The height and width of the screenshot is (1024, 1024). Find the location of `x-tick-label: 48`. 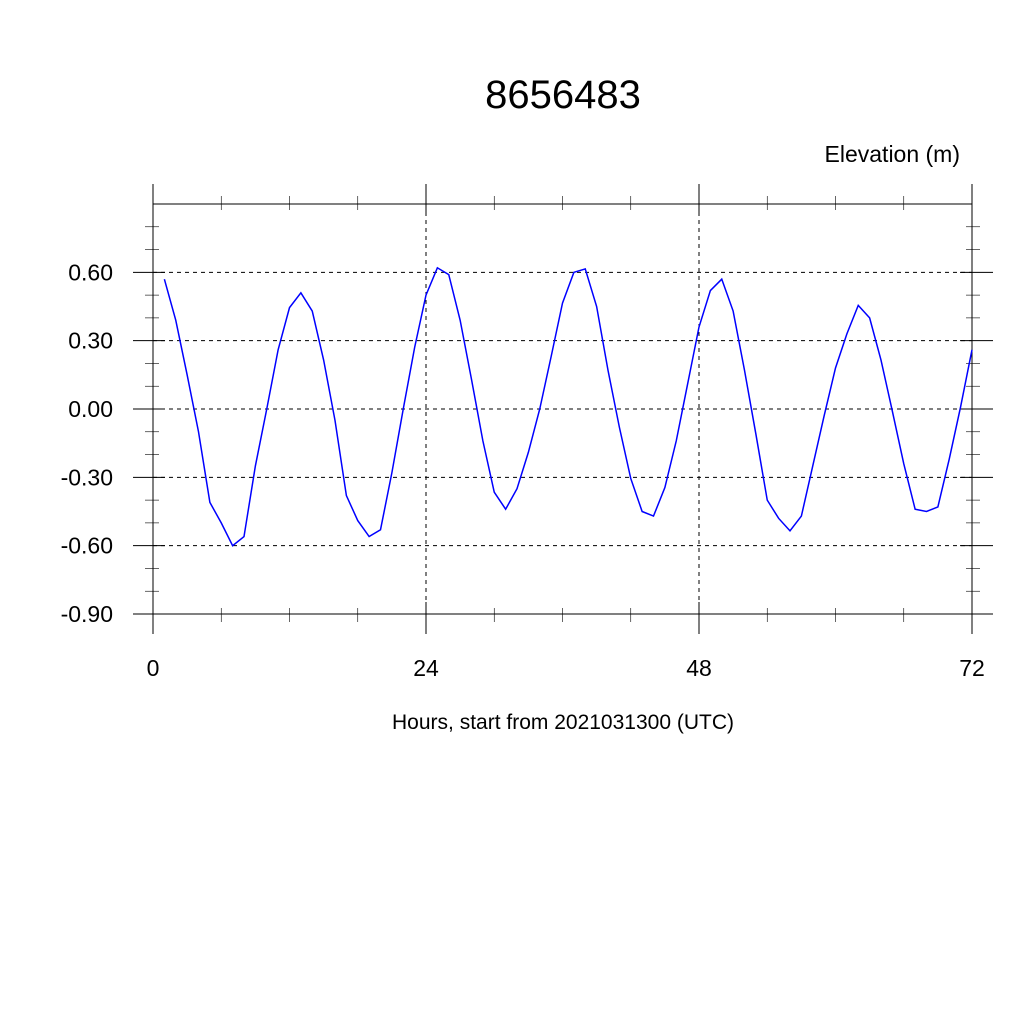

x-tick-label: 48 is located at coordinates (699, 668).